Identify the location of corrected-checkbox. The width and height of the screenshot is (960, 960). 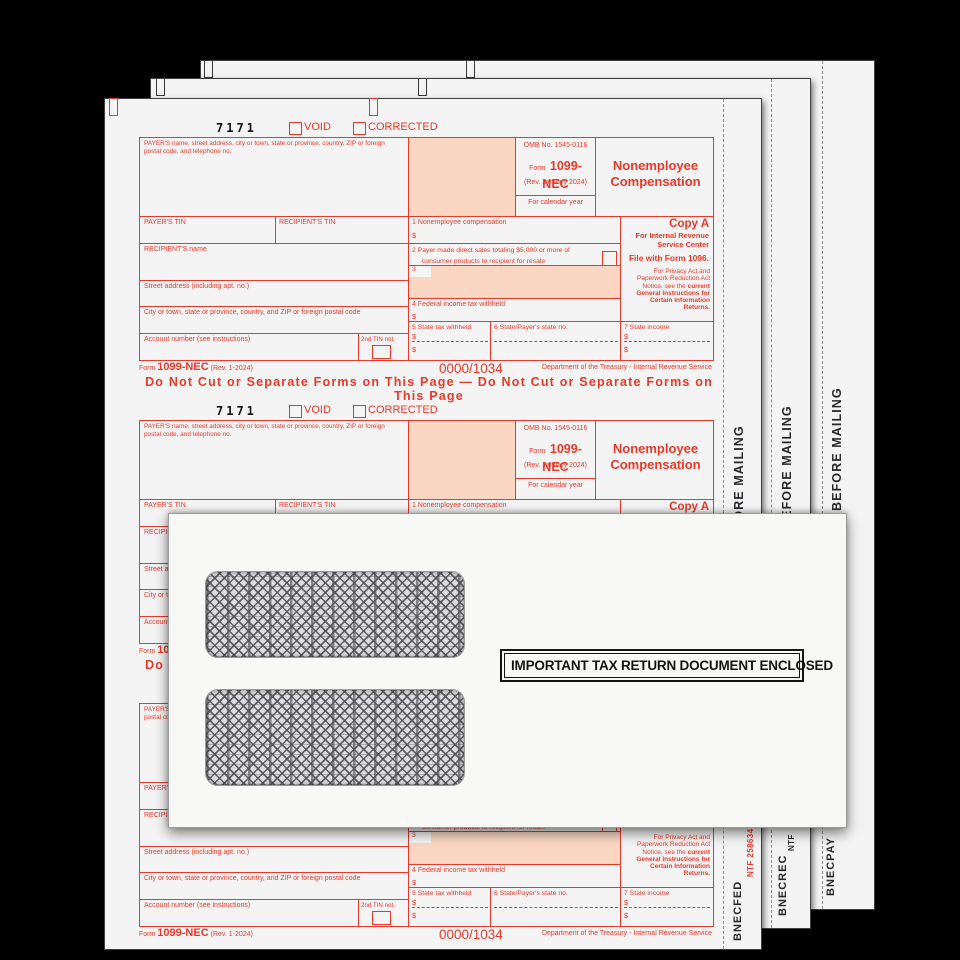
(359, 411).